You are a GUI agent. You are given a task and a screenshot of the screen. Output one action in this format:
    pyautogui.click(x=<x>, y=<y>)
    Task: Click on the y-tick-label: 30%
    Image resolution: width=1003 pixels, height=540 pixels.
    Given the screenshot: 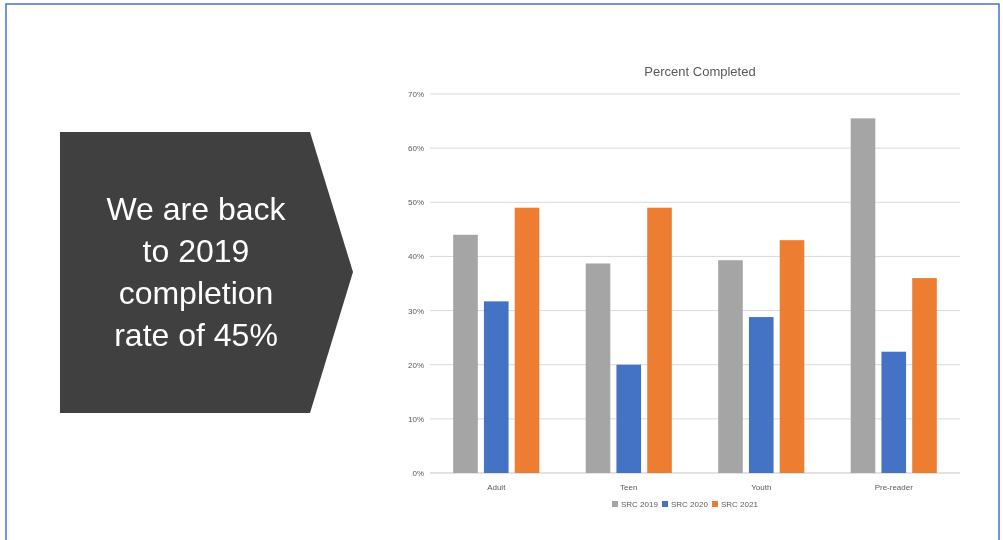 What is the action you would take?
    pyautogui.click(x=415, y=311)
    